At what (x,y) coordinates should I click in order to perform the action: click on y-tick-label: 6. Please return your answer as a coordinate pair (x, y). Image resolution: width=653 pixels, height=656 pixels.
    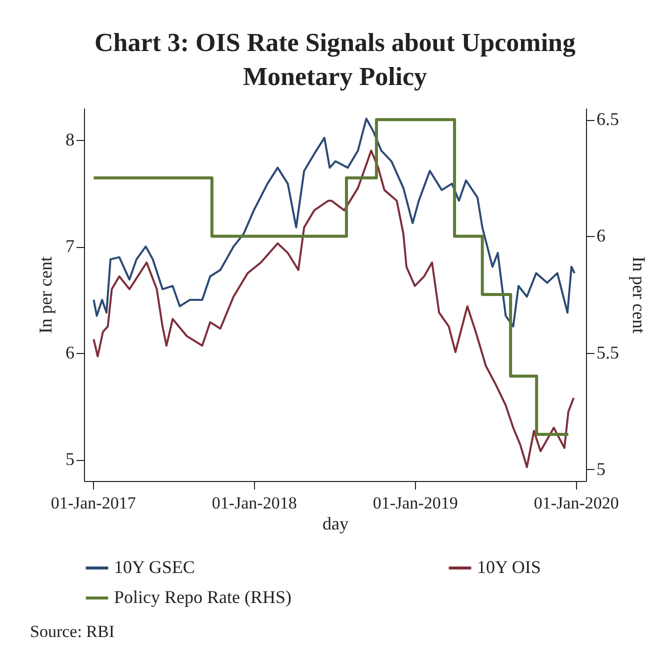
    Looking at the image, I should click on (70, 352).